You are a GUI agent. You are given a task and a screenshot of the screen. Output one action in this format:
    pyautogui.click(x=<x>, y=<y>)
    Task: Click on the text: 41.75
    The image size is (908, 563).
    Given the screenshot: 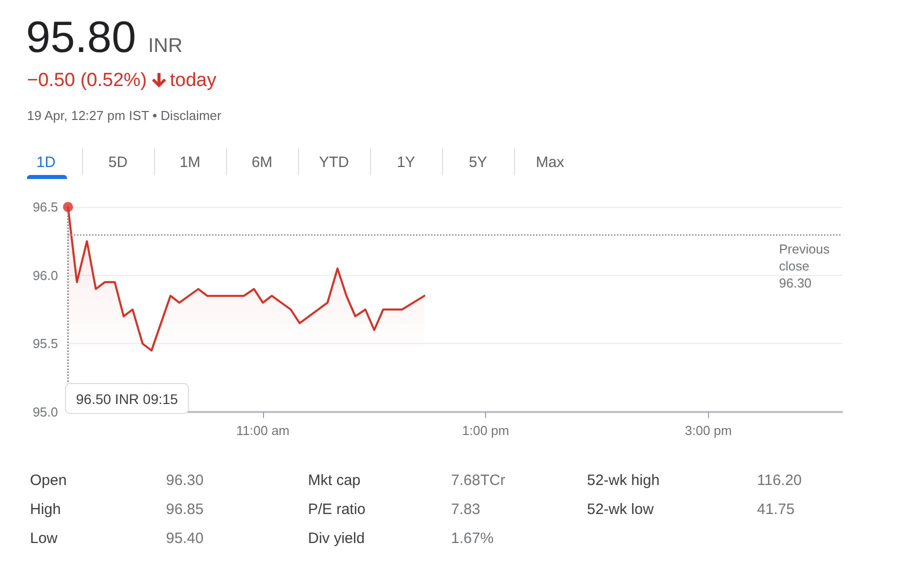 What is the action you would take?
    pyautogui.click(x=776, y=509)
    